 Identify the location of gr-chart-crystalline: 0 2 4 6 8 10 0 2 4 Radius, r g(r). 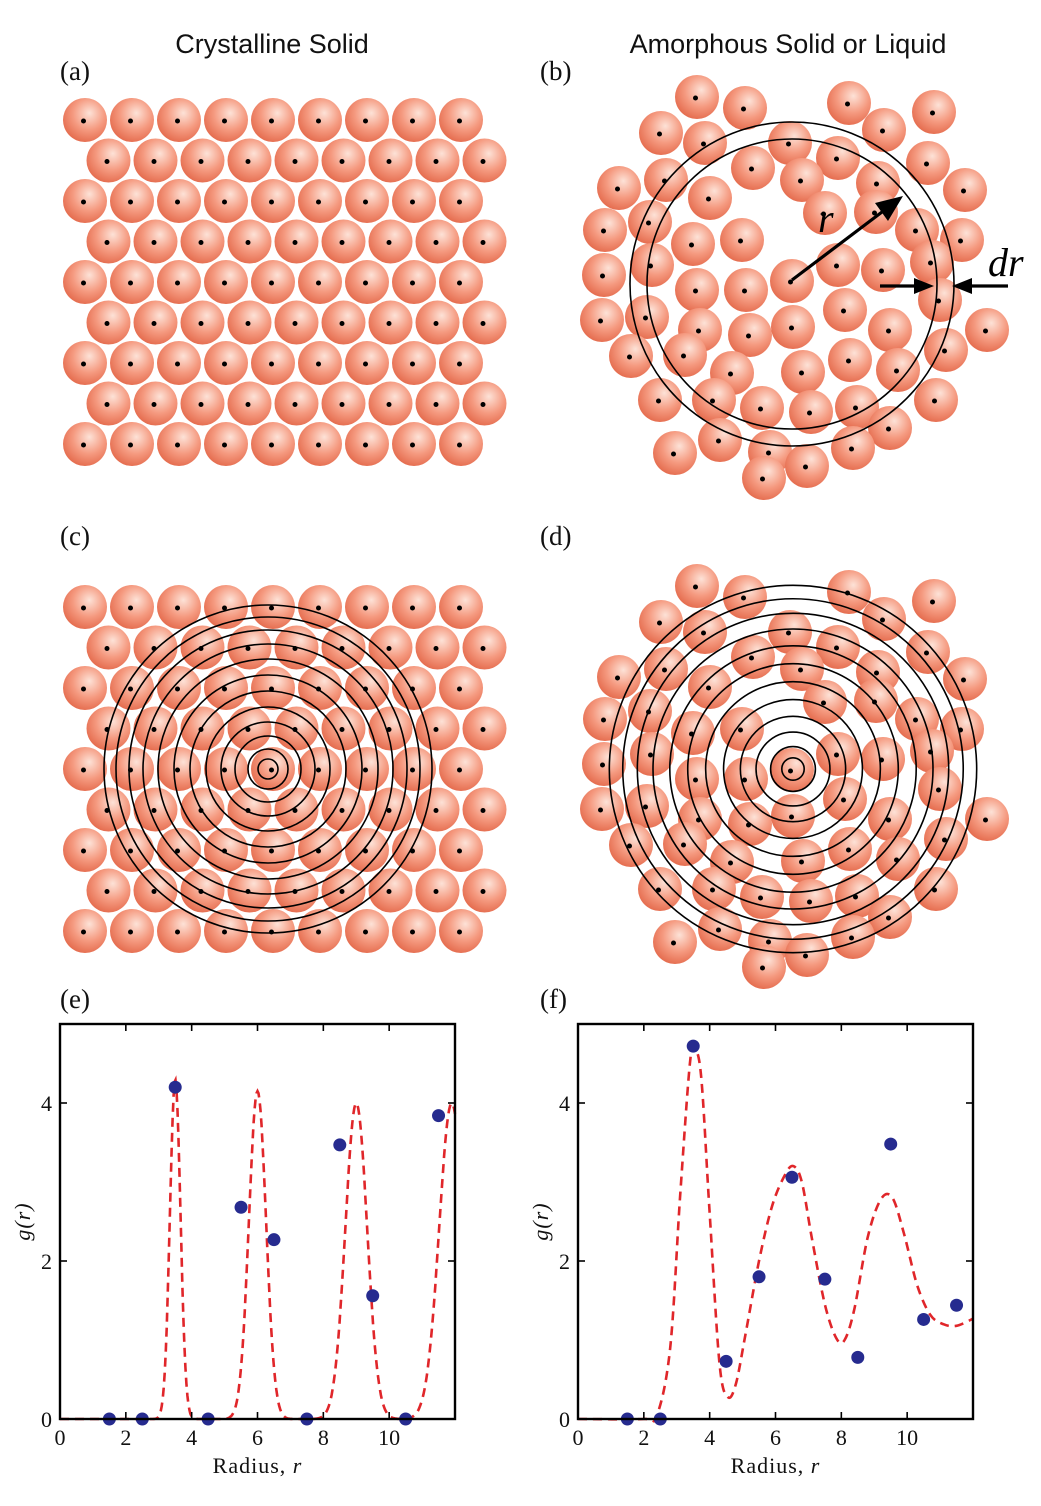
(233, 1250).